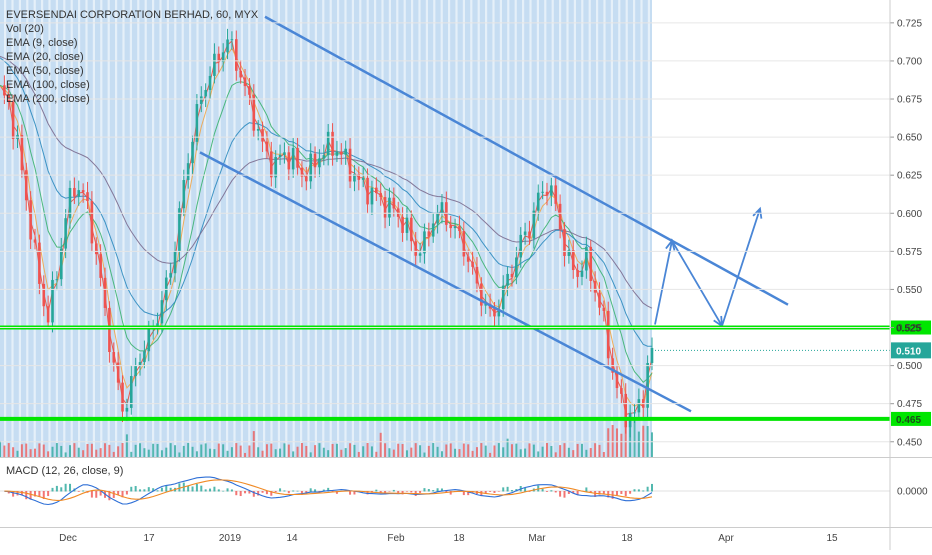 This screenshot has width=932, height=555. Describe the element at coordinates (726, 538) in the screenshot. I see `x-tick-label: Apr` at that location.